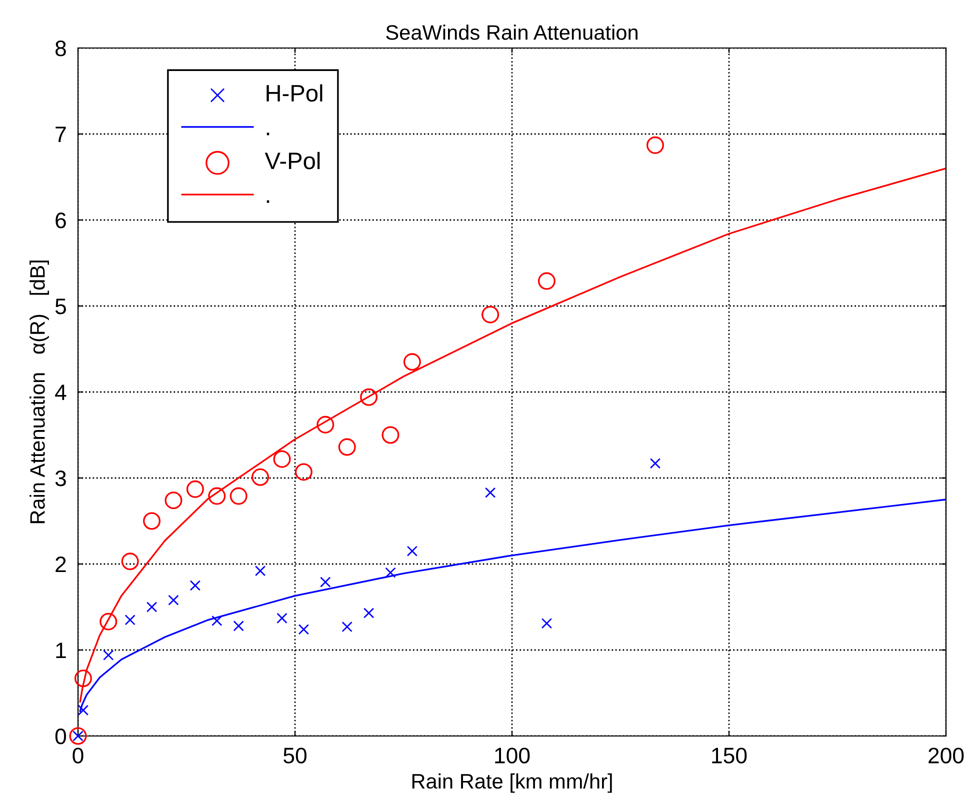  What do you see at coordinates (60, 736) in the screenshot?
I see `y-tick-label: 0` at bounding box center [60, 736].